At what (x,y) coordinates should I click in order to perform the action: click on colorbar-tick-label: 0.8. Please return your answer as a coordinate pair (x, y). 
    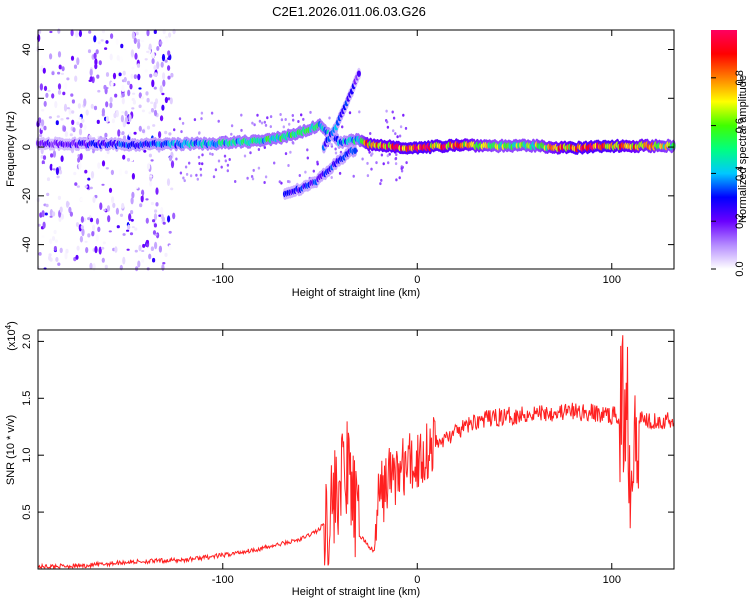
    Looking at the image, I should click on (740, 77).